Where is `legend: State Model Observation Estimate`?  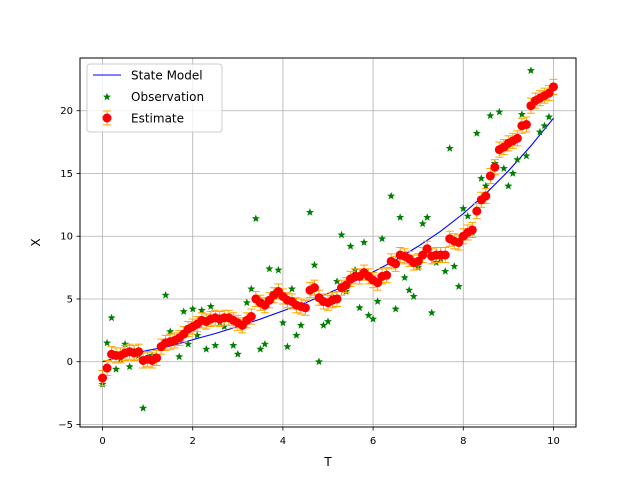 legend: State Model Observation Estimate is located at coordinates (154, 98).